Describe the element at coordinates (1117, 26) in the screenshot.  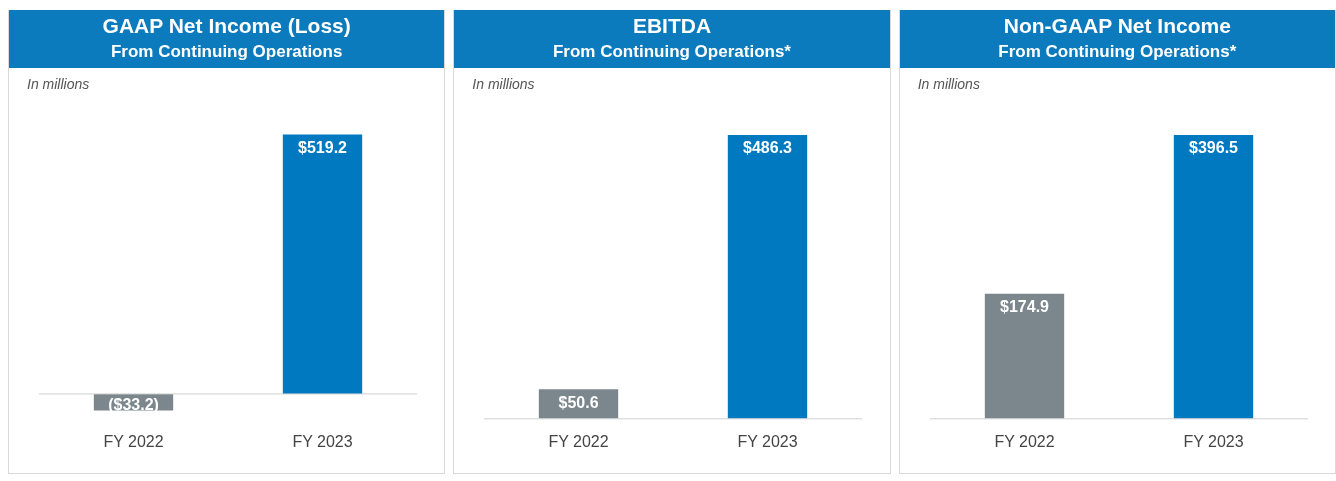
I see `chart-title: Non-GAAP Net Income` at that location.